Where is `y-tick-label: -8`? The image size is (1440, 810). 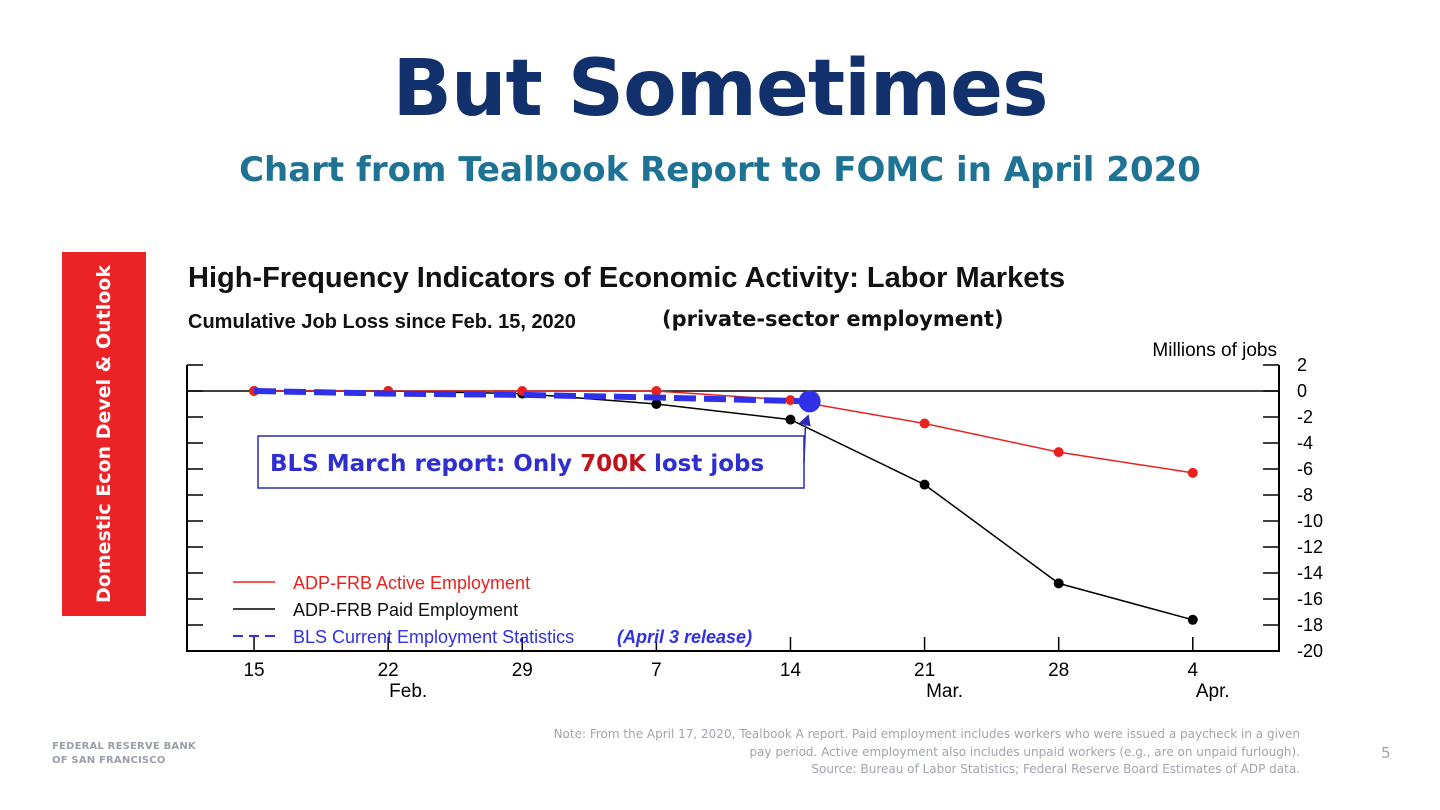 y-tick-label: -8 is located at coordinates (1305, 495).